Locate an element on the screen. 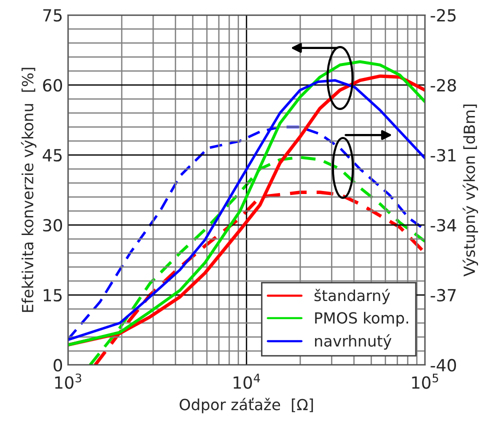 This screenshot has height=435, width=491. y-tick-label: 15 is located at coordinates (53, 295).